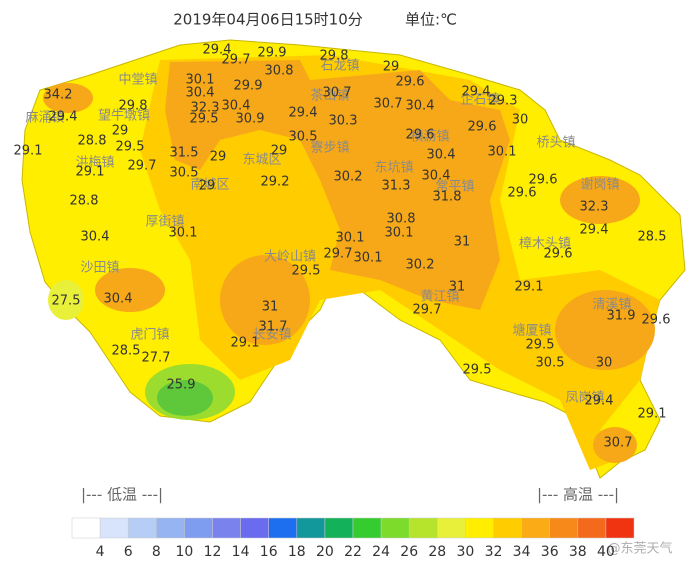  What do you see at coordinates (454, 187) in the screenshot?
I see `place-name: 常平镇` at bounding box center [454, 187].